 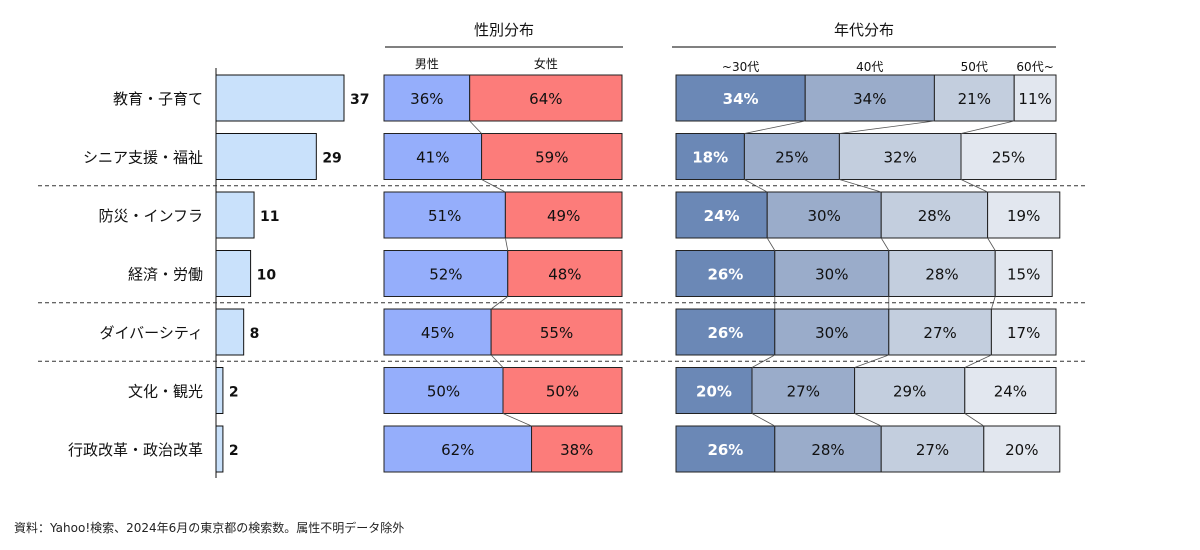 What do you see at coordinates (255, 334) in the screenshot?
I see `count-value: 8` at bounding box center [255, 334].